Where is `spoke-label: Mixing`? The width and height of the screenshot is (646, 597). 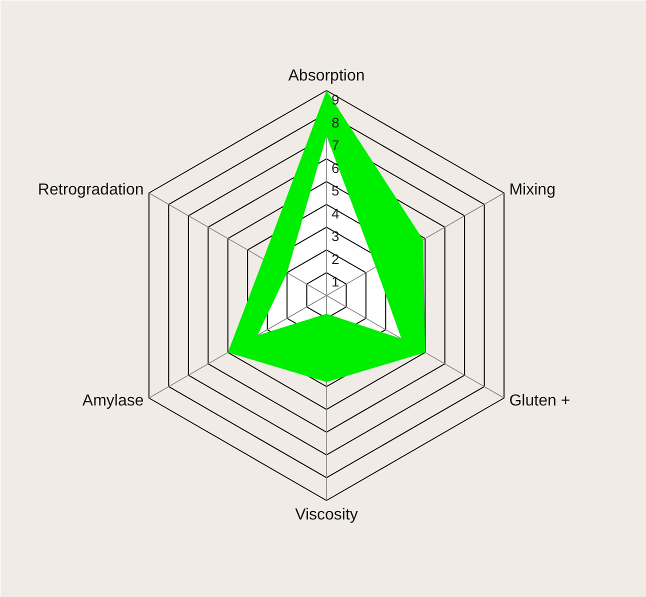
spoke-label: Mixing is located at coordinates (532, 190).